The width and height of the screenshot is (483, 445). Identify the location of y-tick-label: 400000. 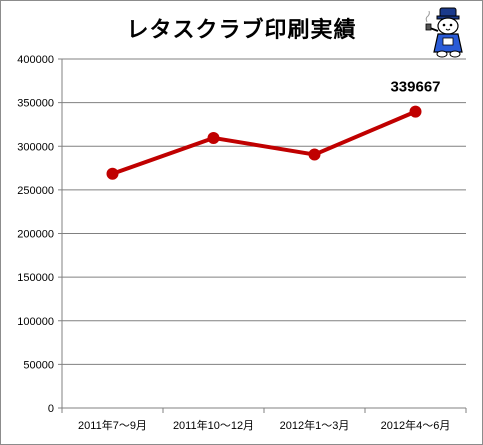
(35, 60).